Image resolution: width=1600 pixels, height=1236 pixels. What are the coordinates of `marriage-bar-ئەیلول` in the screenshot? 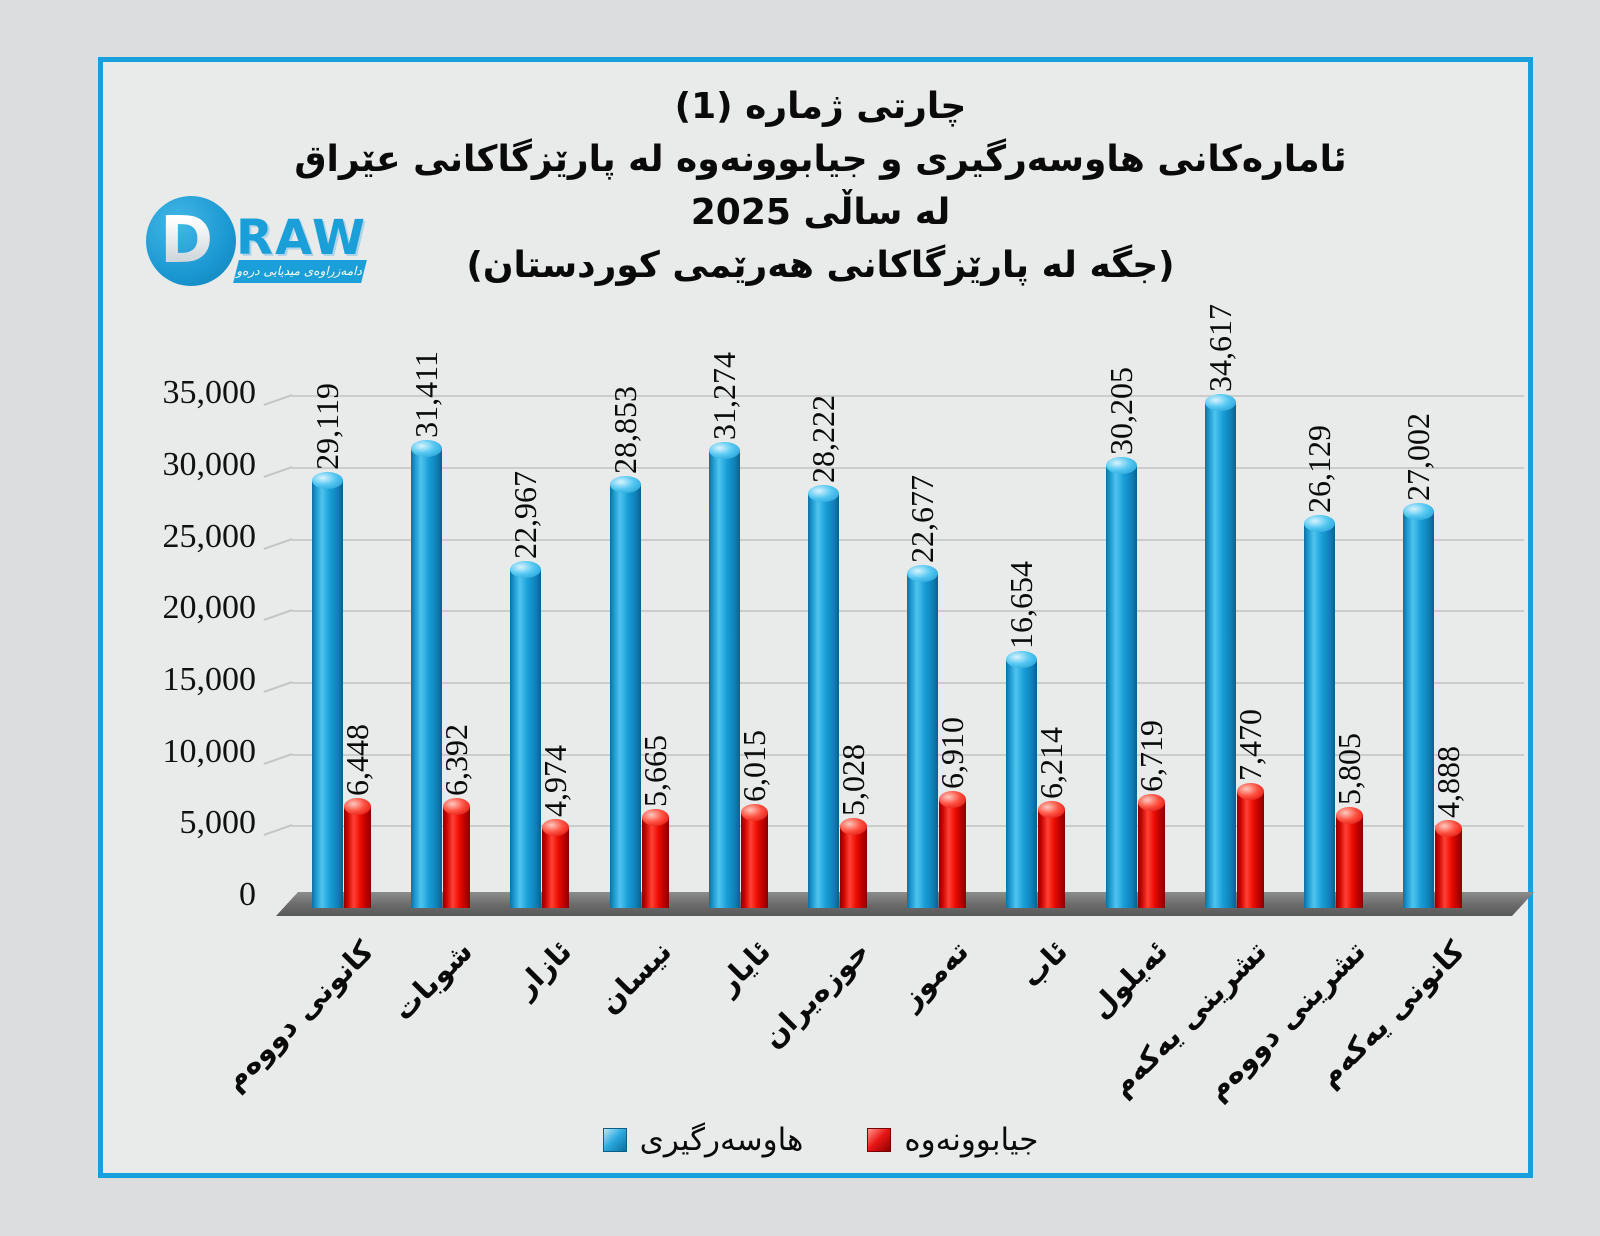 It's located at (1121, 682).